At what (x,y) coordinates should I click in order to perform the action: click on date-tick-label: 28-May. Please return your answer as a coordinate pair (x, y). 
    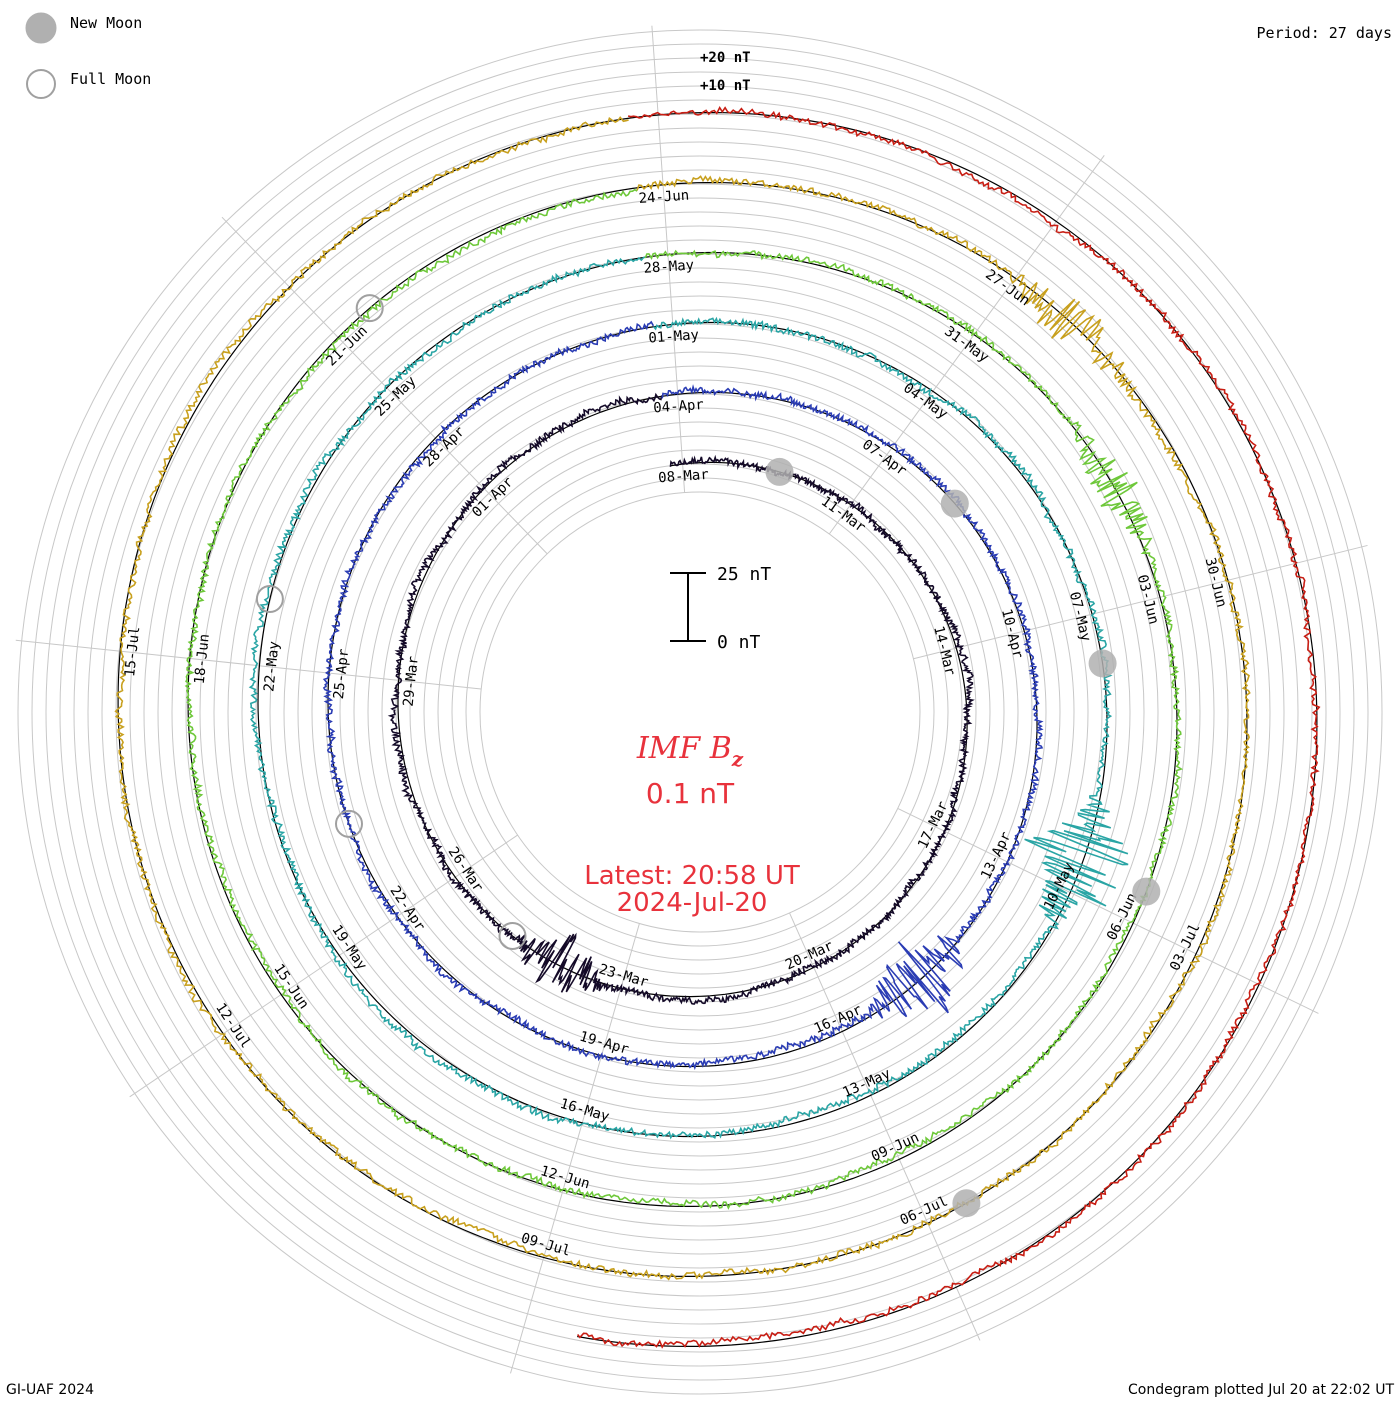
    Looking at the image, I should click on (669, 266).